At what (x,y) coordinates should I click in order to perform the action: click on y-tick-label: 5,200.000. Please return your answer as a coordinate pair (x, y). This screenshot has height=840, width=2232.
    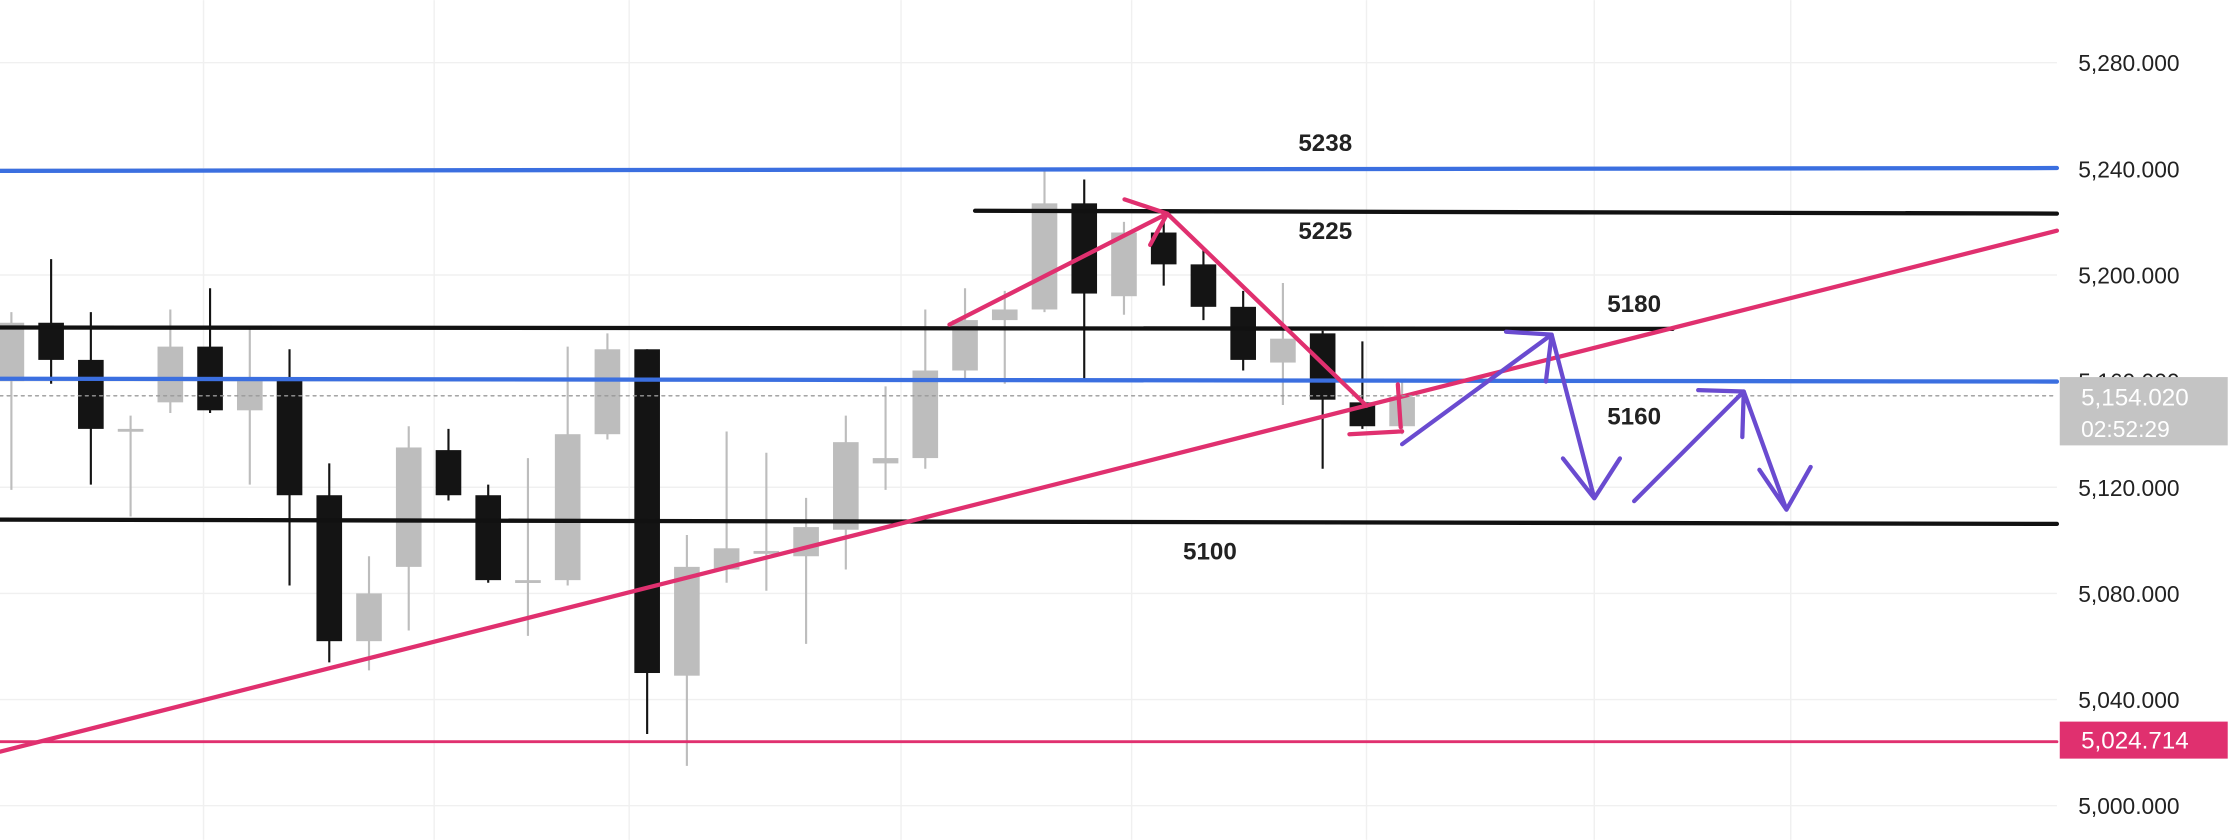
    Looking at the image, I should click on (2128, 276).